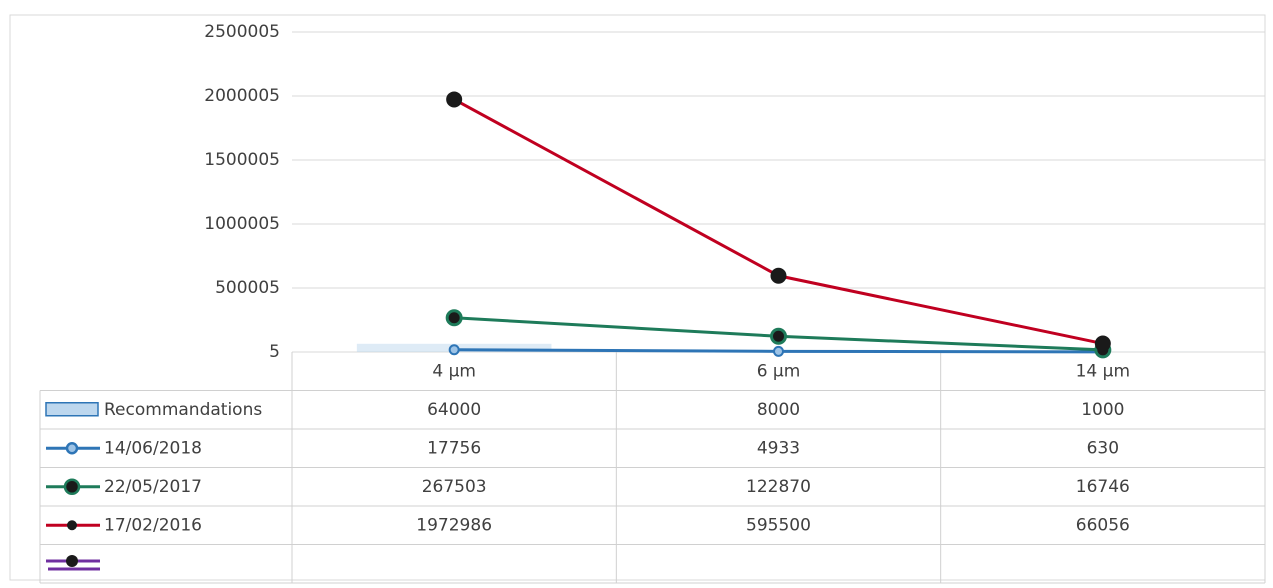  What do you see at coordinates (454, 487) in the screenshot?
I see `table-value: 267503` at bounding box center [454, 487].